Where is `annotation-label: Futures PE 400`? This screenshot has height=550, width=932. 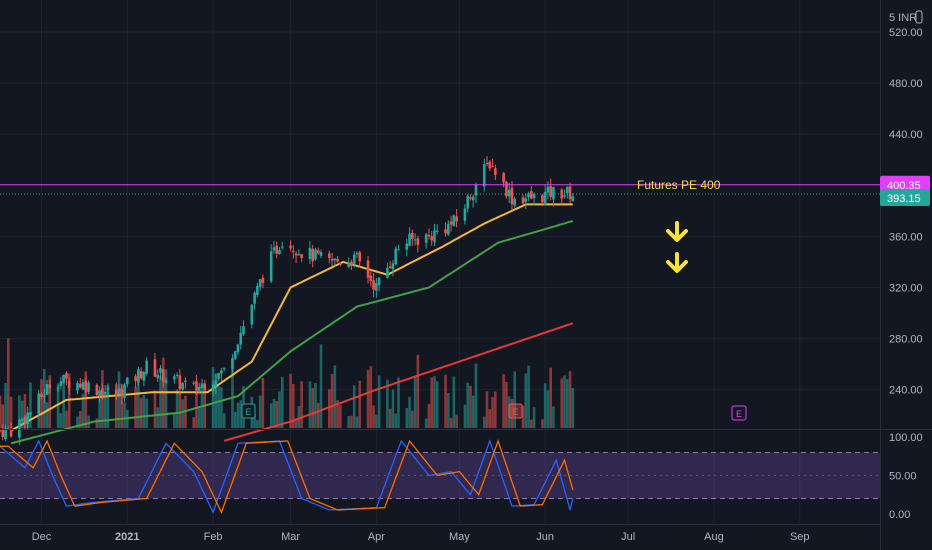 annotation-label: Futures PE 400 is located at coordinates (679, 185).